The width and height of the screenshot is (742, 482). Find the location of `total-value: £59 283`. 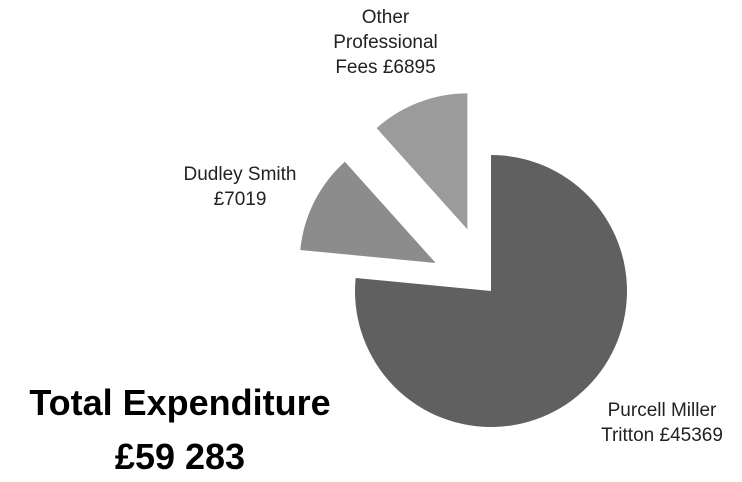

total-value: £59 283 is located at coordinates (180, 456).